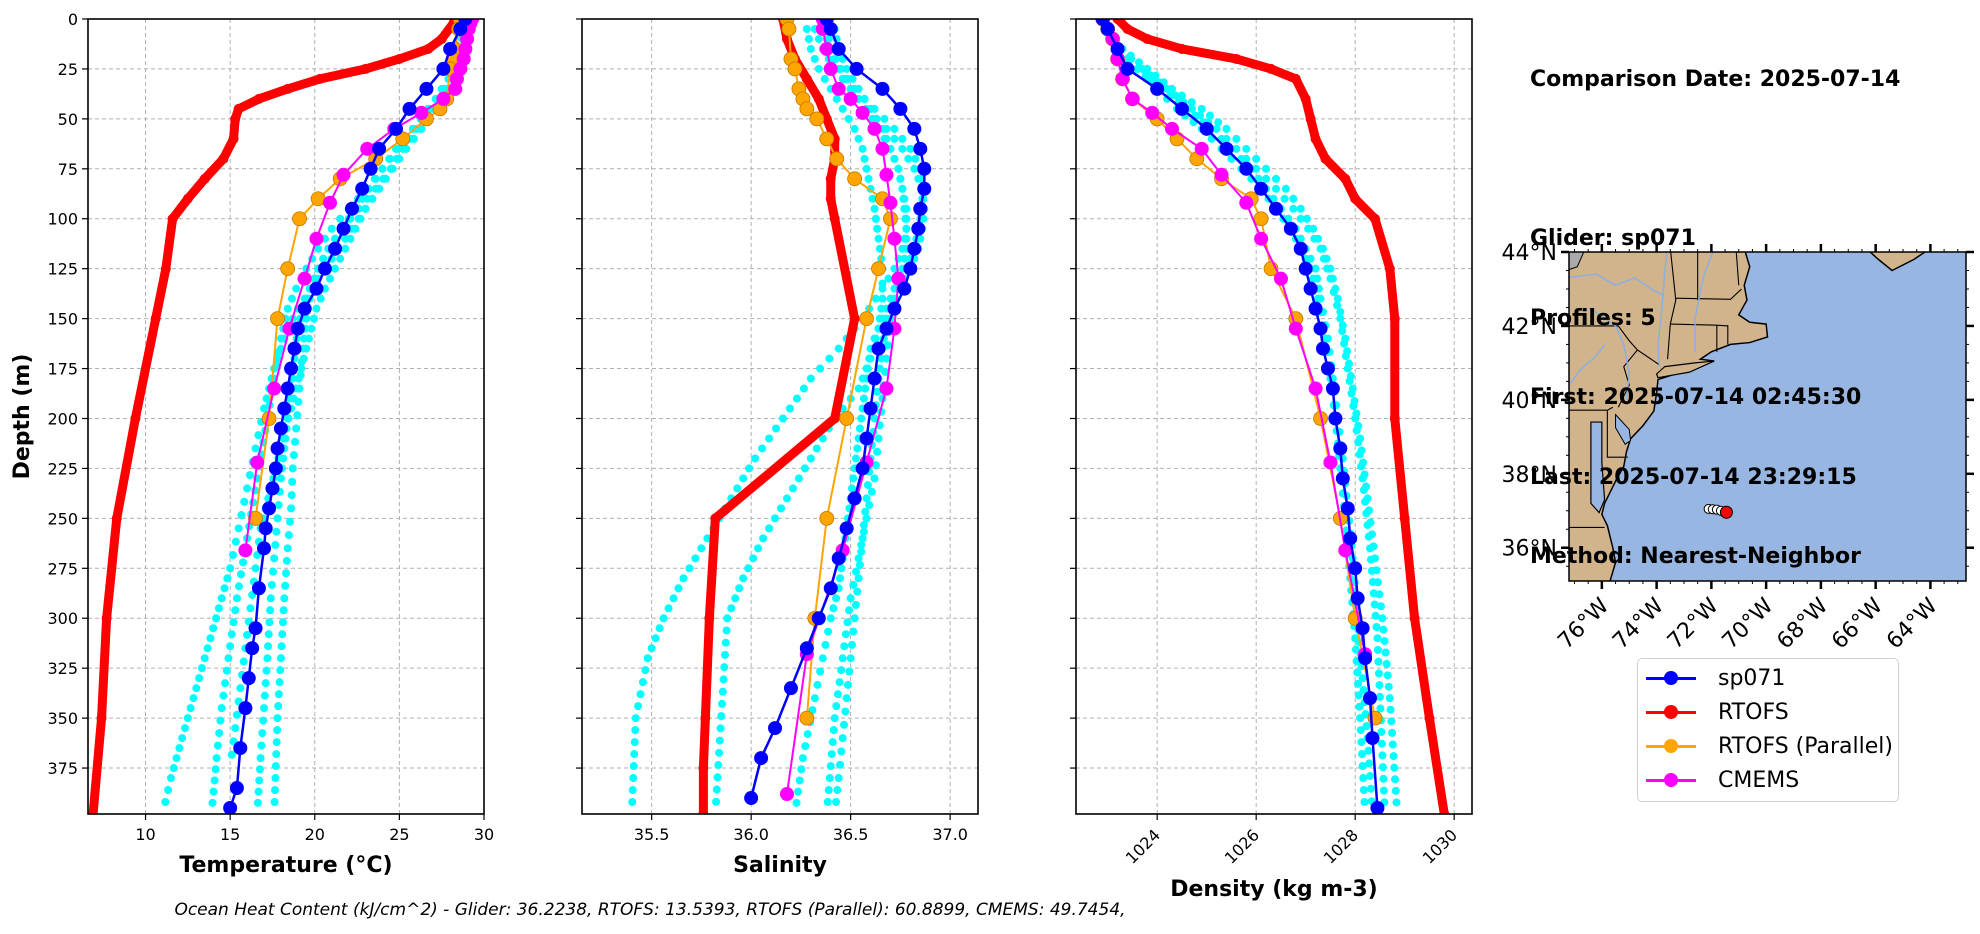 The image size is (1980, 934). Describe the element at coordinates (1912, 623) in the screenshot. I see `lon-tick-label: 64°W` at that location.